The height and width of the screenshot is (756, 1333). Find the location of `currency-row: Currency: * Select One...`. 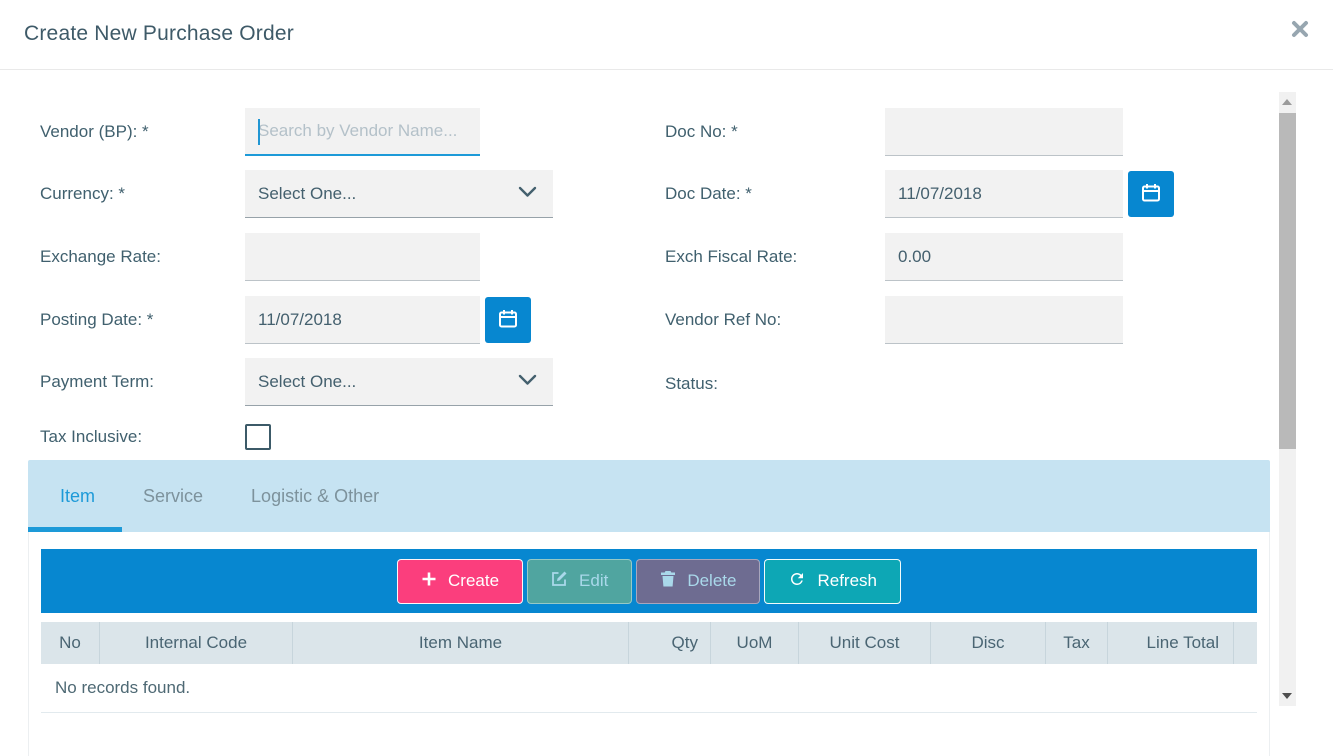

currency-row: Currency: * Select One... is located at coordinates (296, 194).